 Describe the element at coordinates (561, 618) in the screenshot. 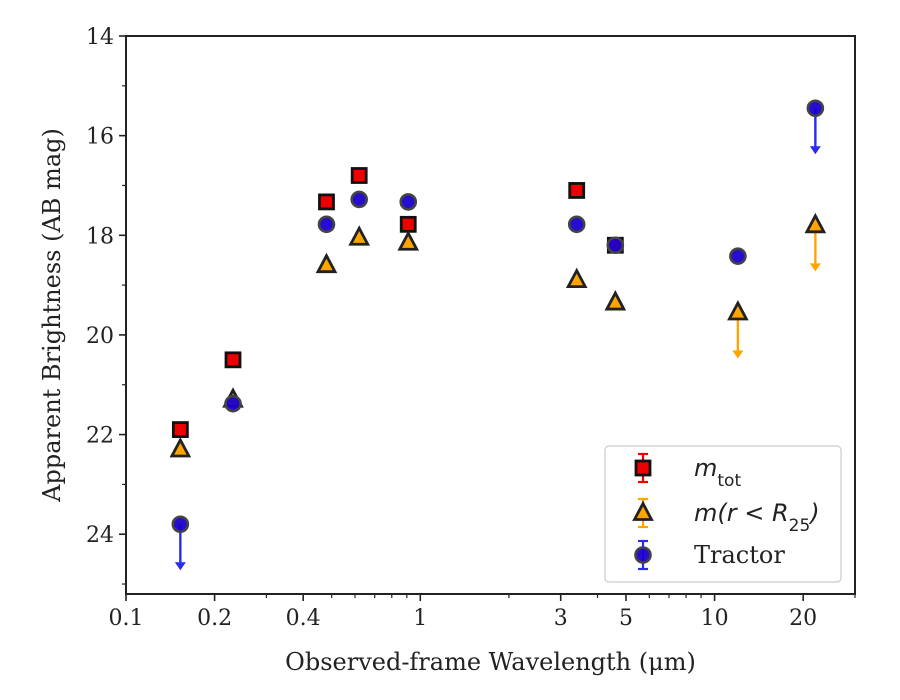

I see `x-tick-label: 3` at that location.